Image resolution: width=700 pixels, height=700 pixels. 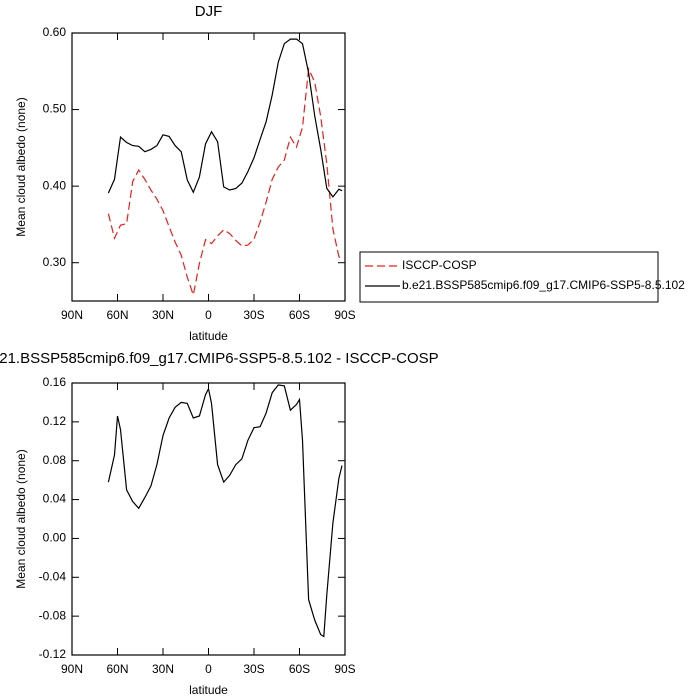 I want to click on y-tick-label: -0.08, so click(x=53, y=615).